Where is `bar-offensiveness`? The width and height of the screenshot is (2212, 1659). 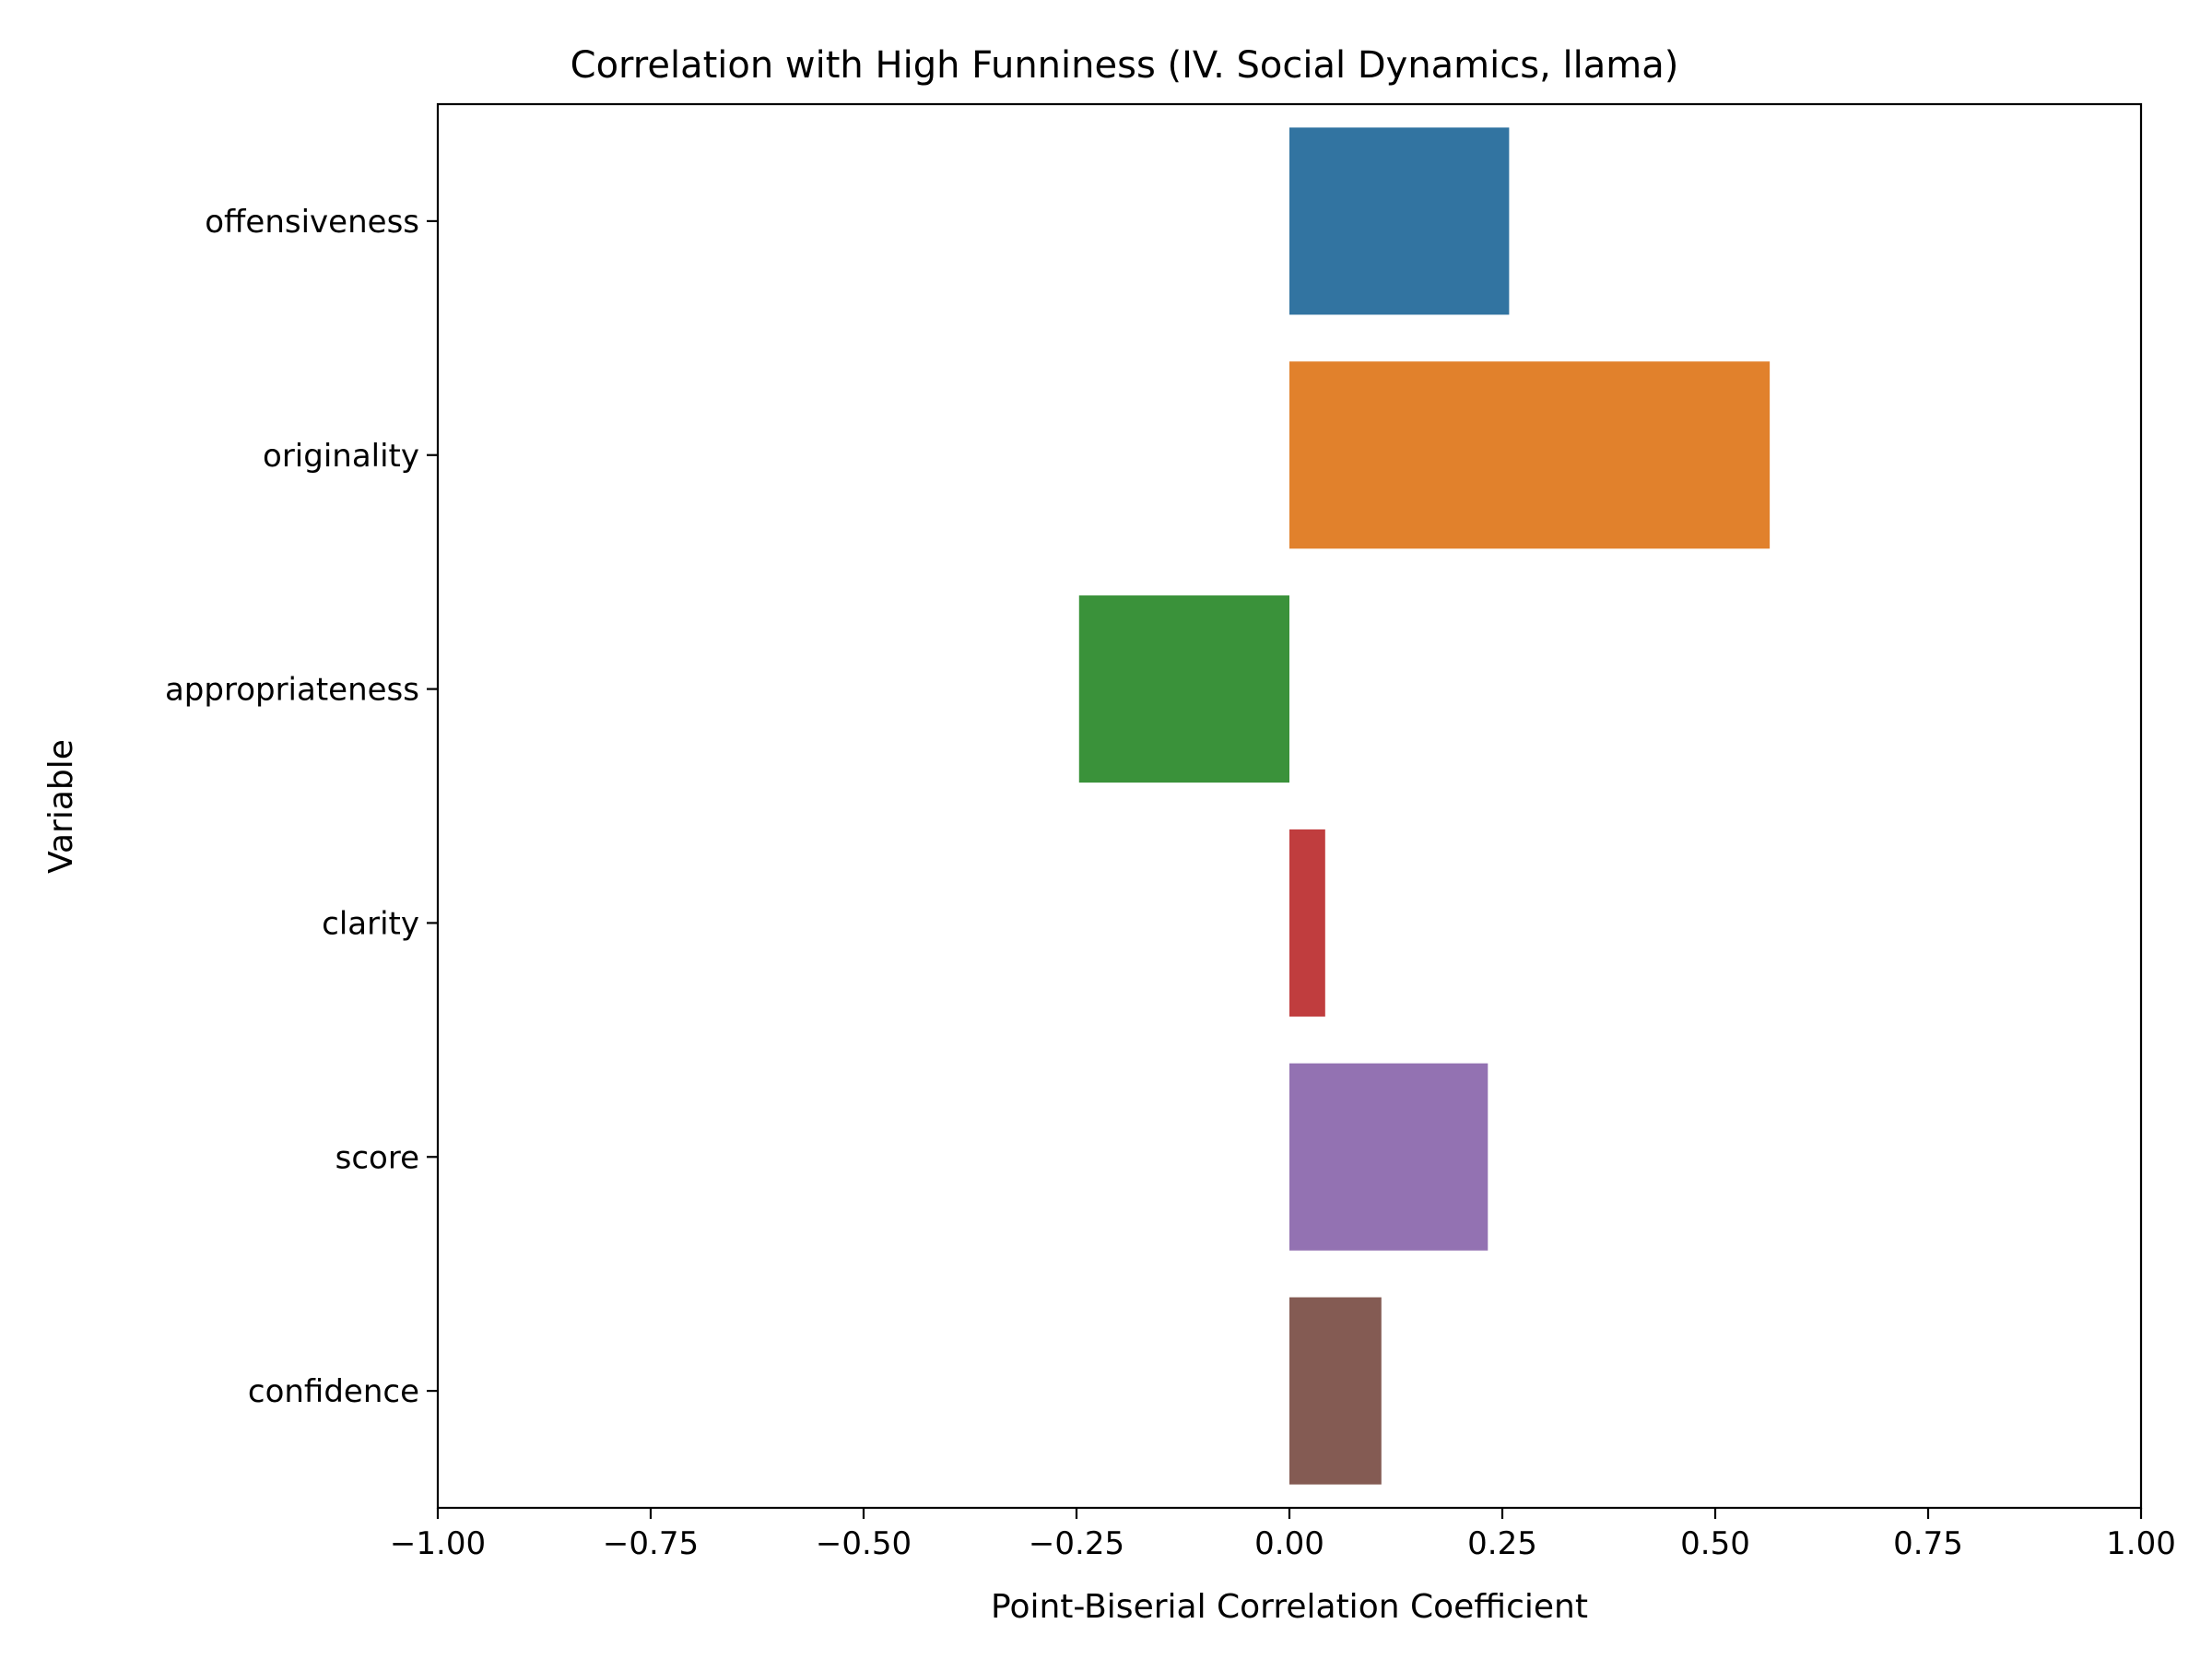 bar-offensiveness is located at coordinates (1399, 221).